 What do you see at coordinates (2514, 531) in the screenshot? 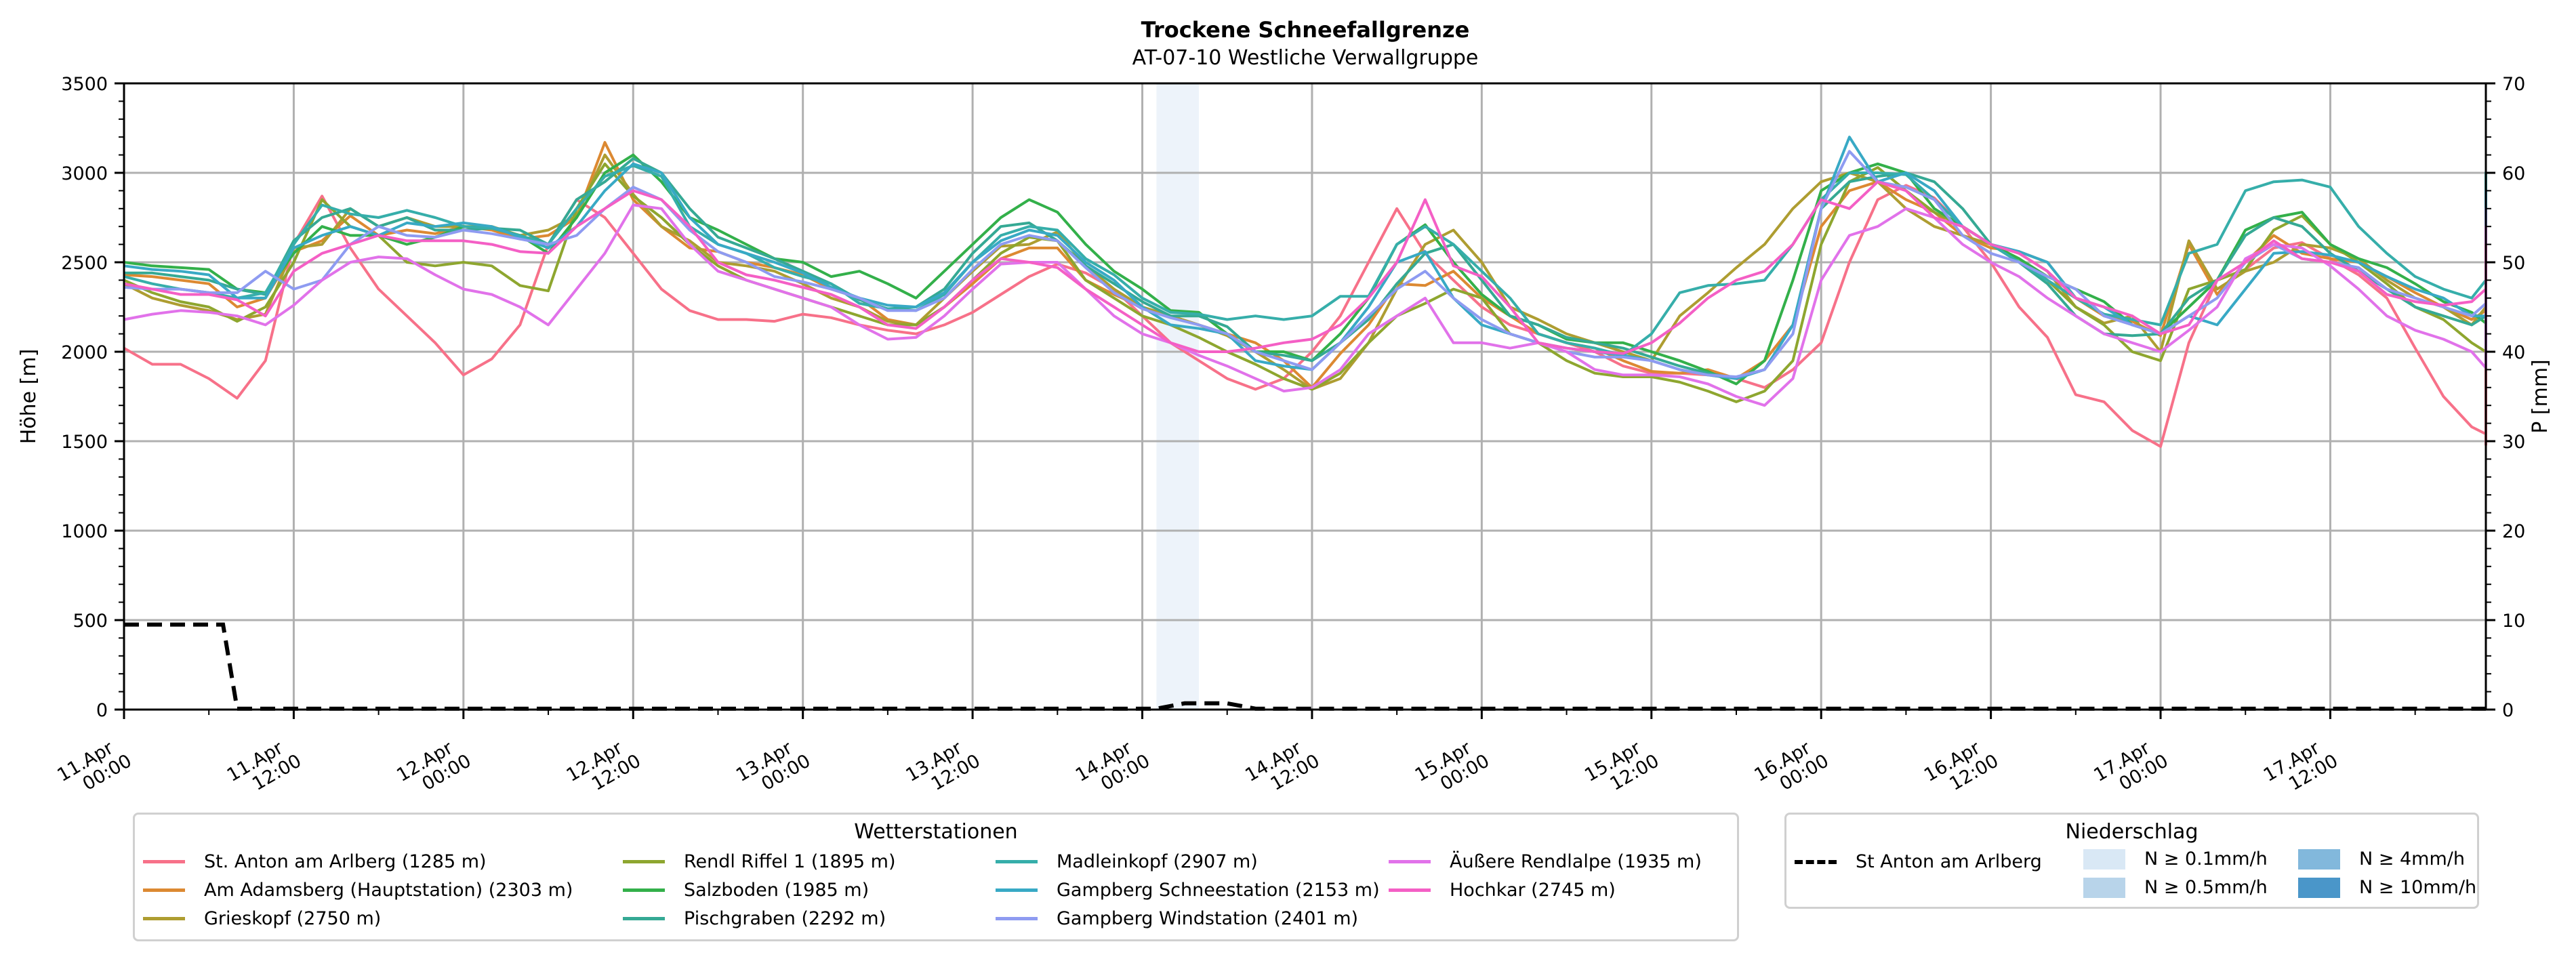
I see `y-tick-label-right: 20` at bounding box center [2514, 531].